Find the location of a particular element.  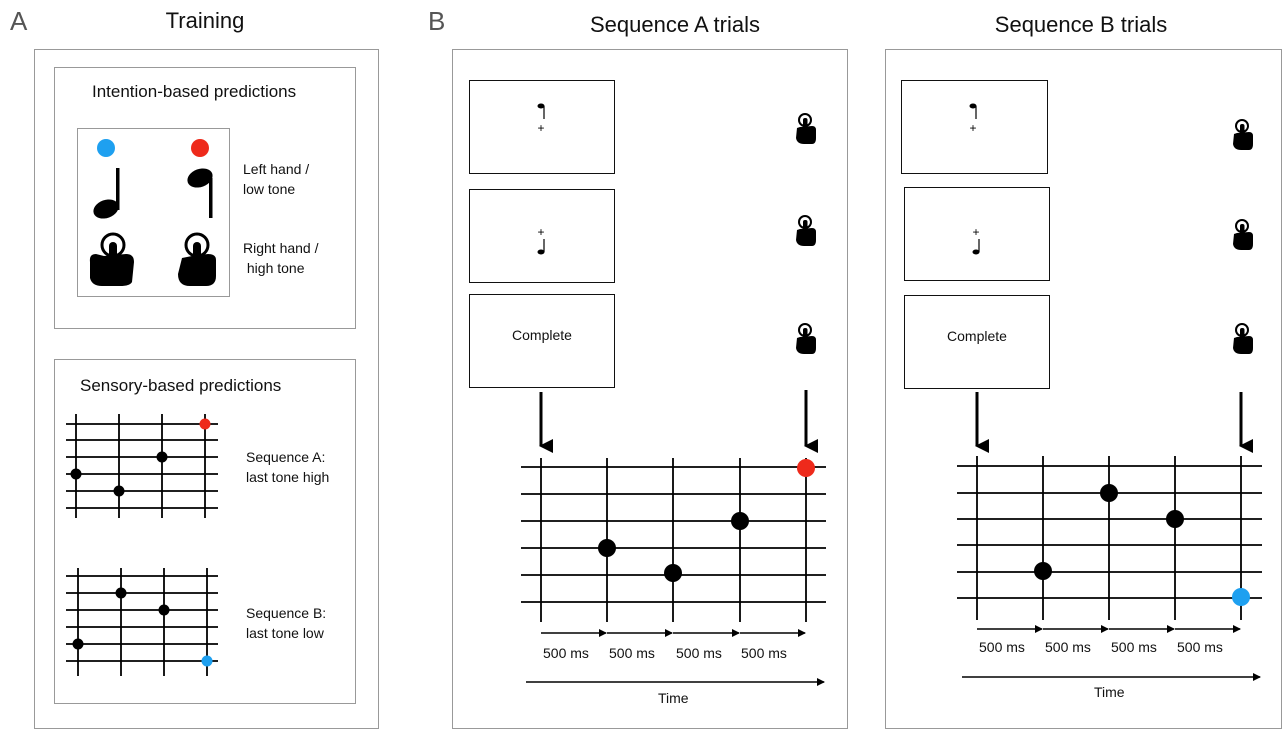

seq-b-complete-text: Complete is located at coordinates (977, 336).